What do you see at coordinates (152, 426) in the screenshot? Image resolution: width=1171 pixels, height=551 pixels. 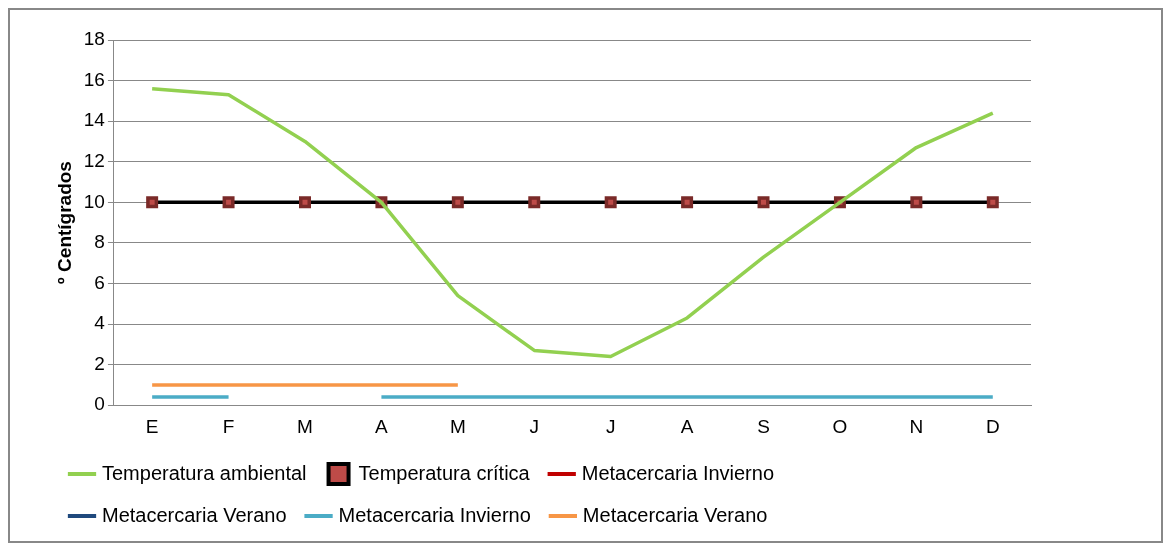 I see `x-tick-label: E` at bounding box center [152, 426].